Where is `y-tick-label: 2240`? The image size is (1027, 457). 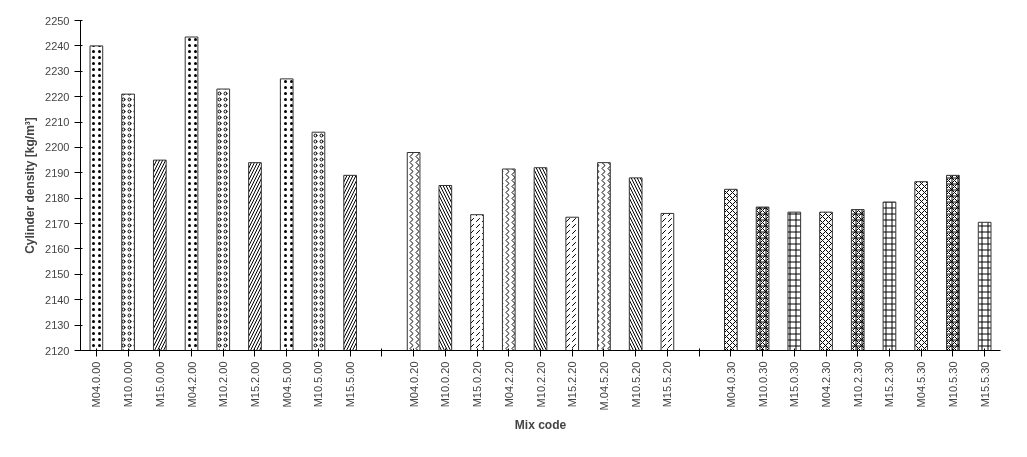
y-tick-label: 2240 is located at coordinates (57, 45).